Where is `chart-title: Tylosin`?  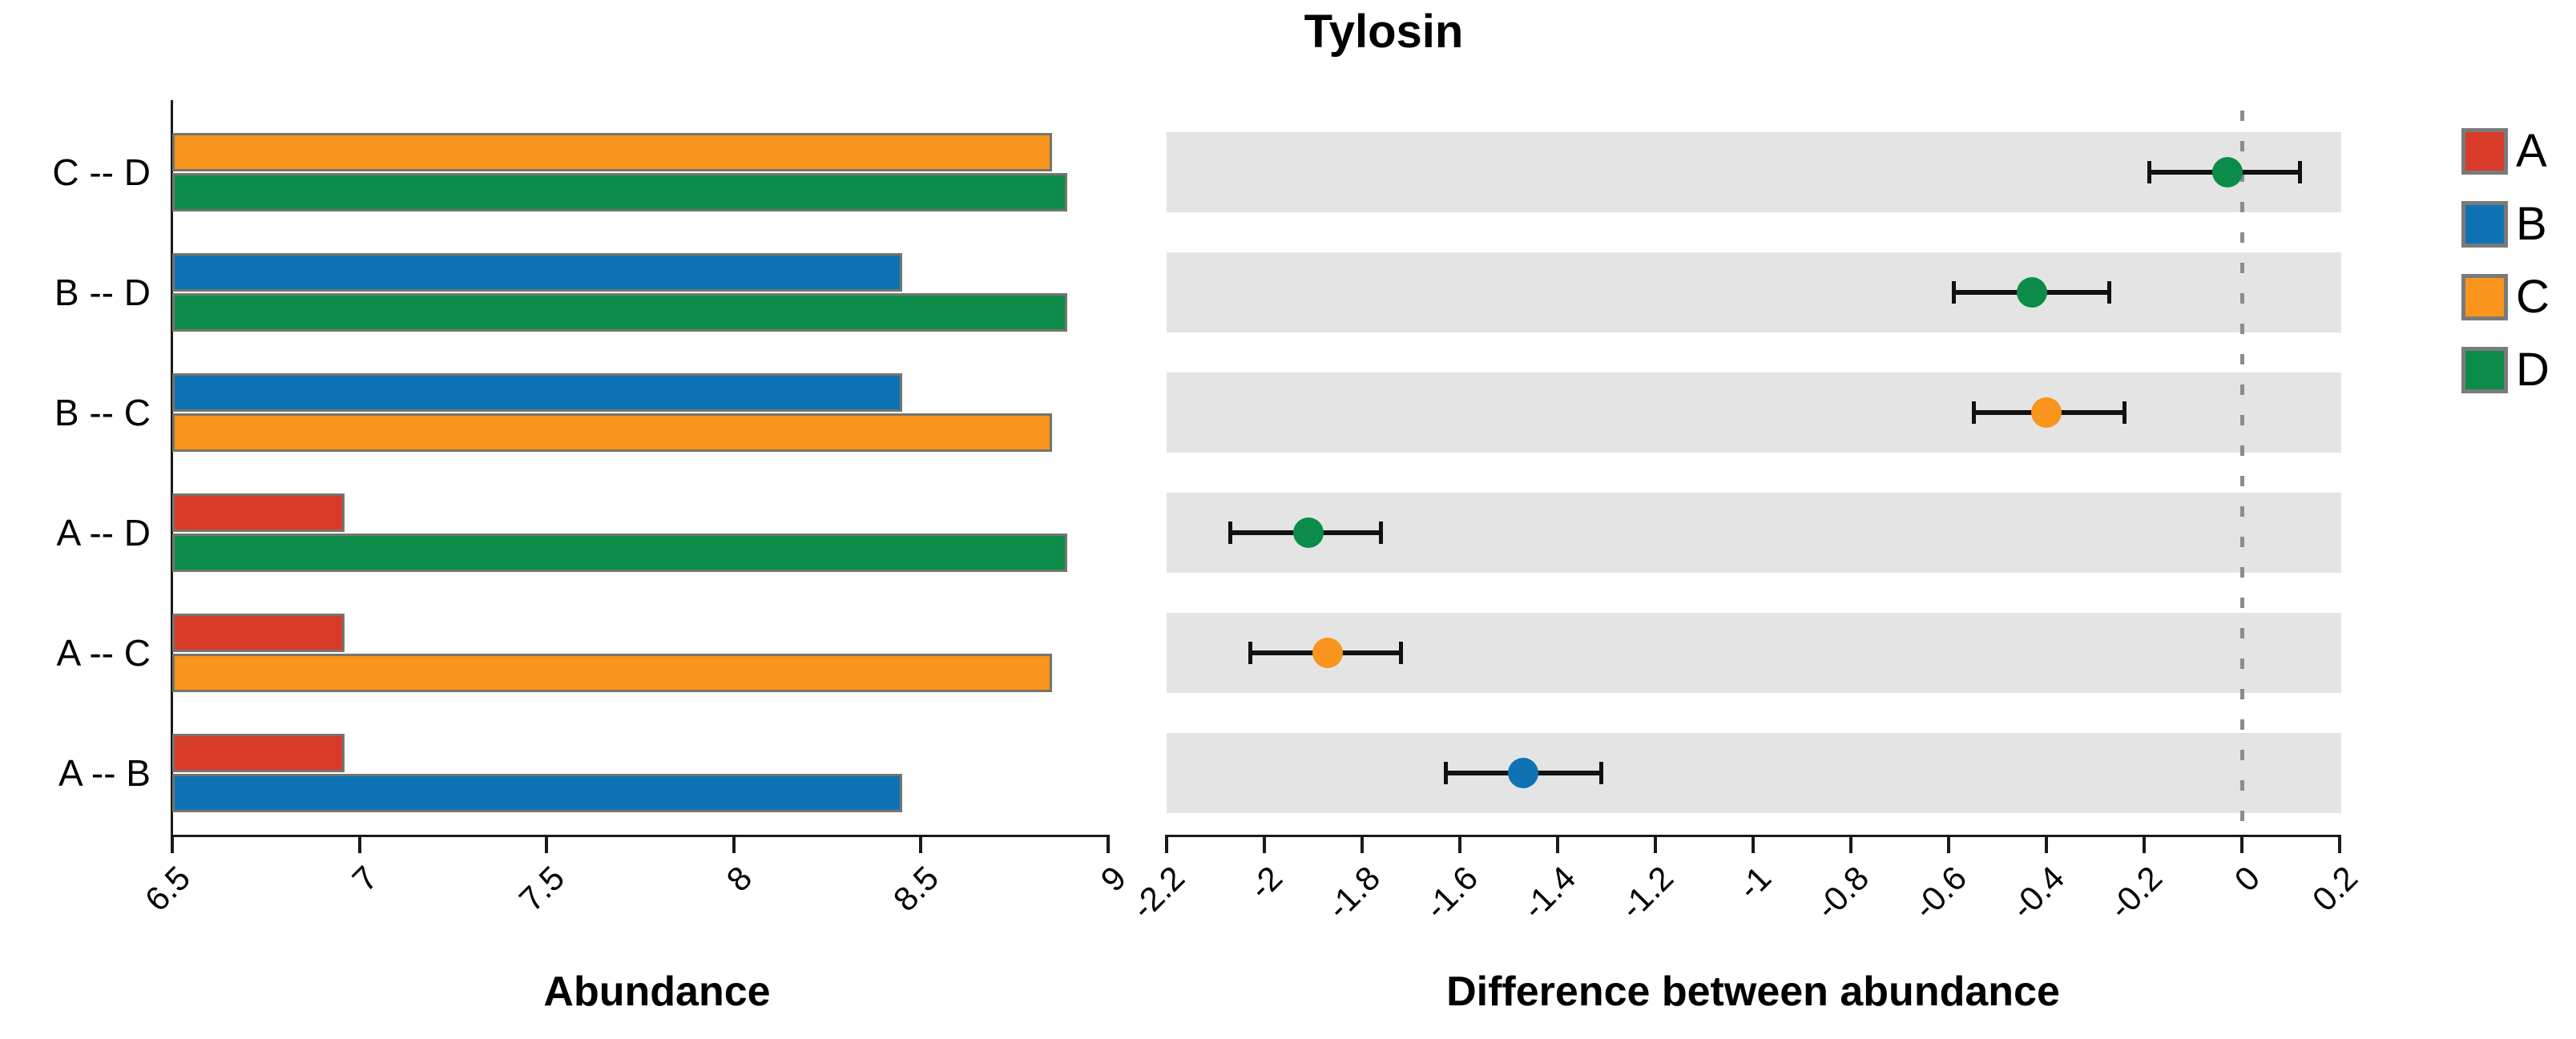
chart-title: Tylosin is located at coordinates (1384, 32).